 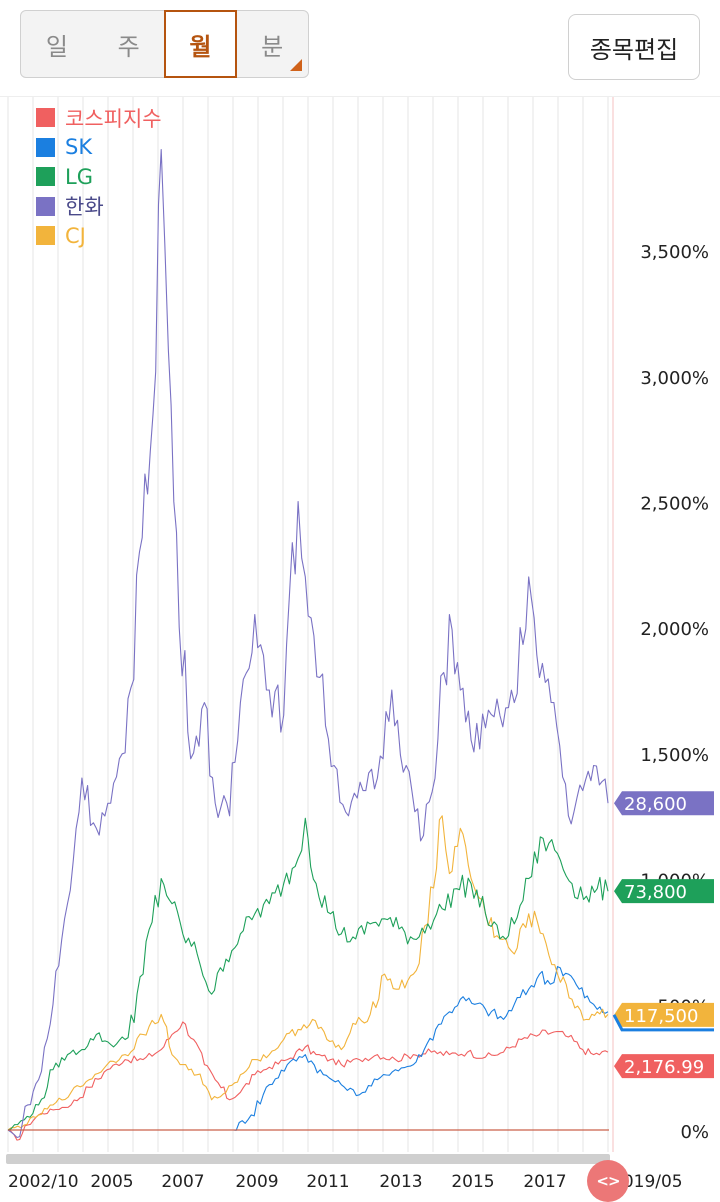 I want to click on legend-label: CJ, so click(x=75, y=235).